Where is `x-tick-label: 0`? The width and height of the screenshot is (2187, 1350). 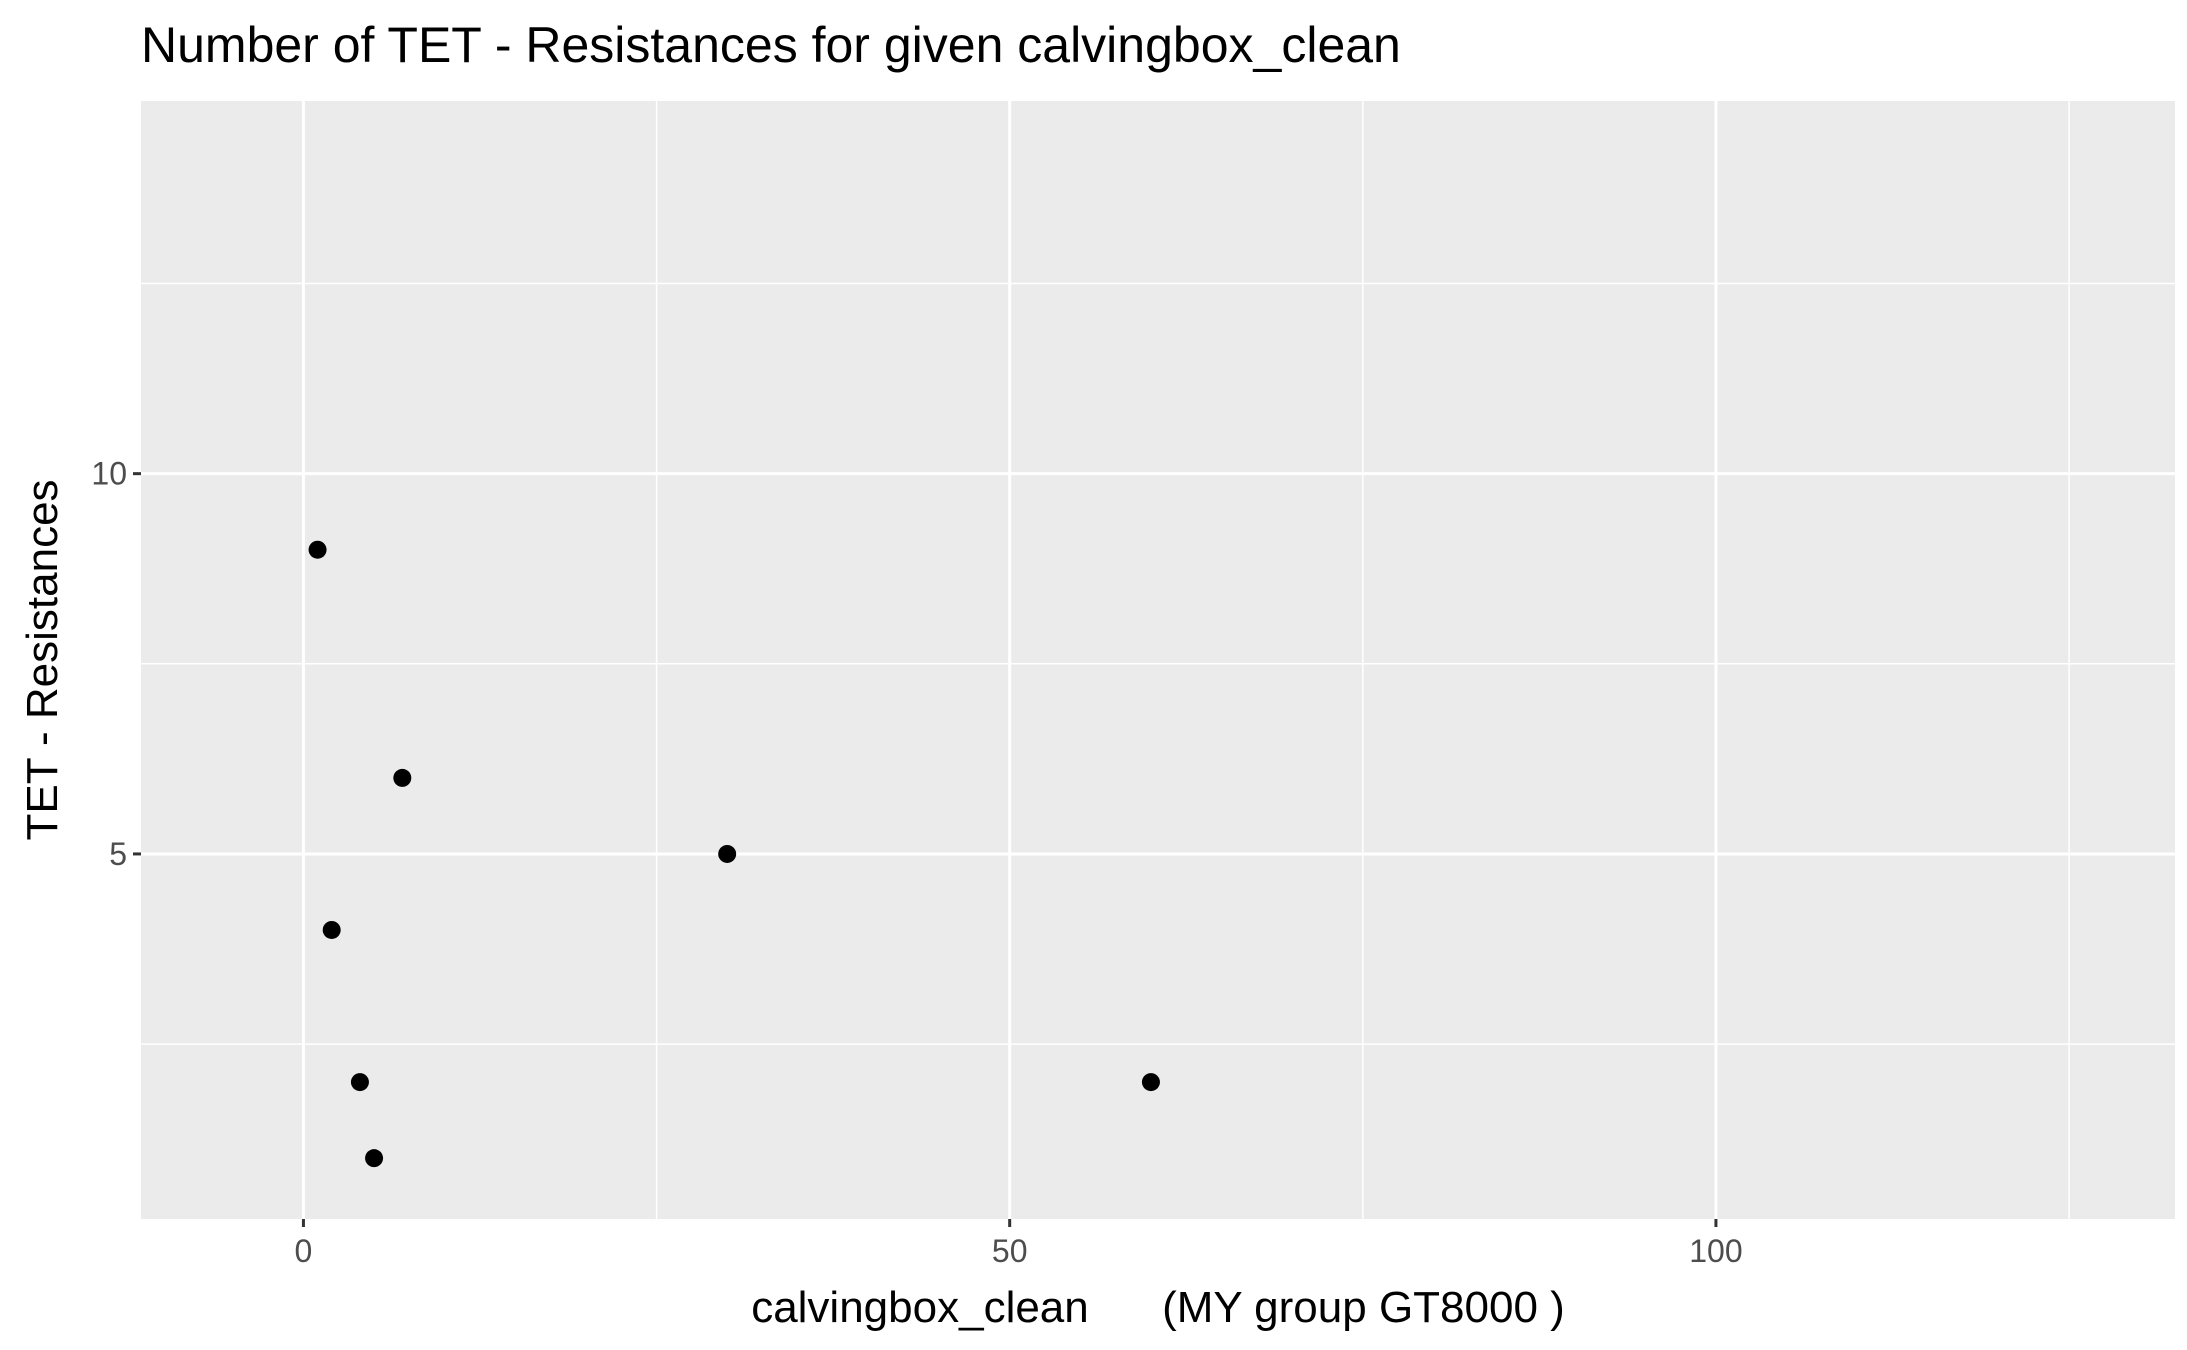 x-tick-label: 0 is located at coordinates (304, 1251).